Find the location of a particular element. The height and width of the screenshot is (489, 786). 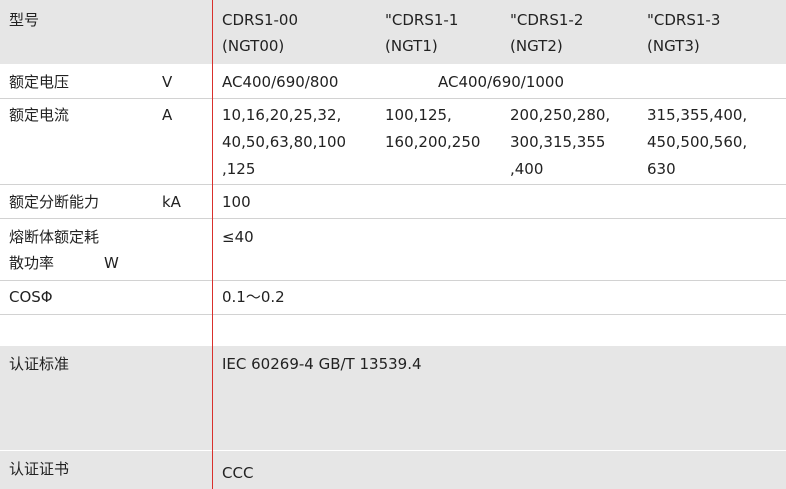

row-cos-phi: COSΦ 0.1～0.2 is located at coordinates (393, 297).